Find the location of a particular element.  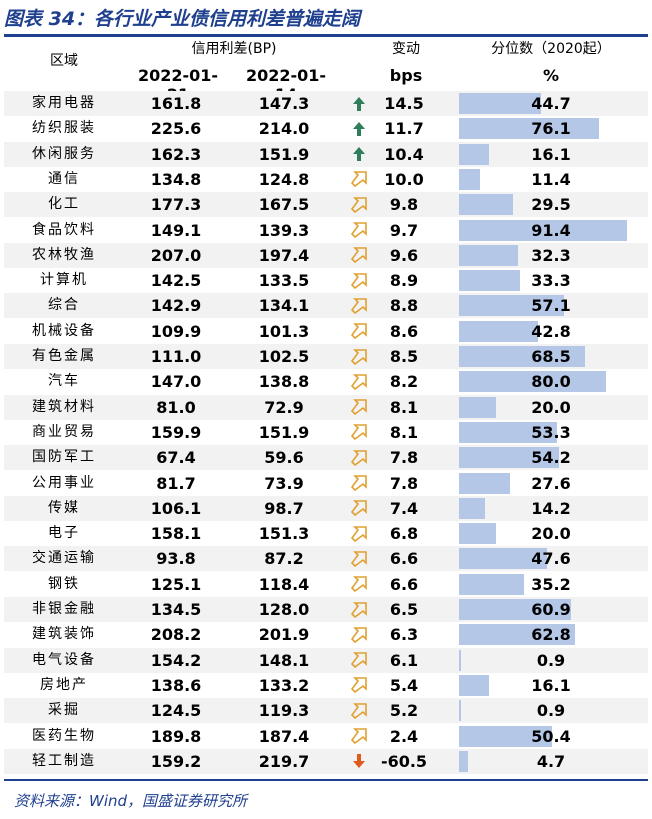

percentile-cell: 60.9 is located at coordinates (551, 609).